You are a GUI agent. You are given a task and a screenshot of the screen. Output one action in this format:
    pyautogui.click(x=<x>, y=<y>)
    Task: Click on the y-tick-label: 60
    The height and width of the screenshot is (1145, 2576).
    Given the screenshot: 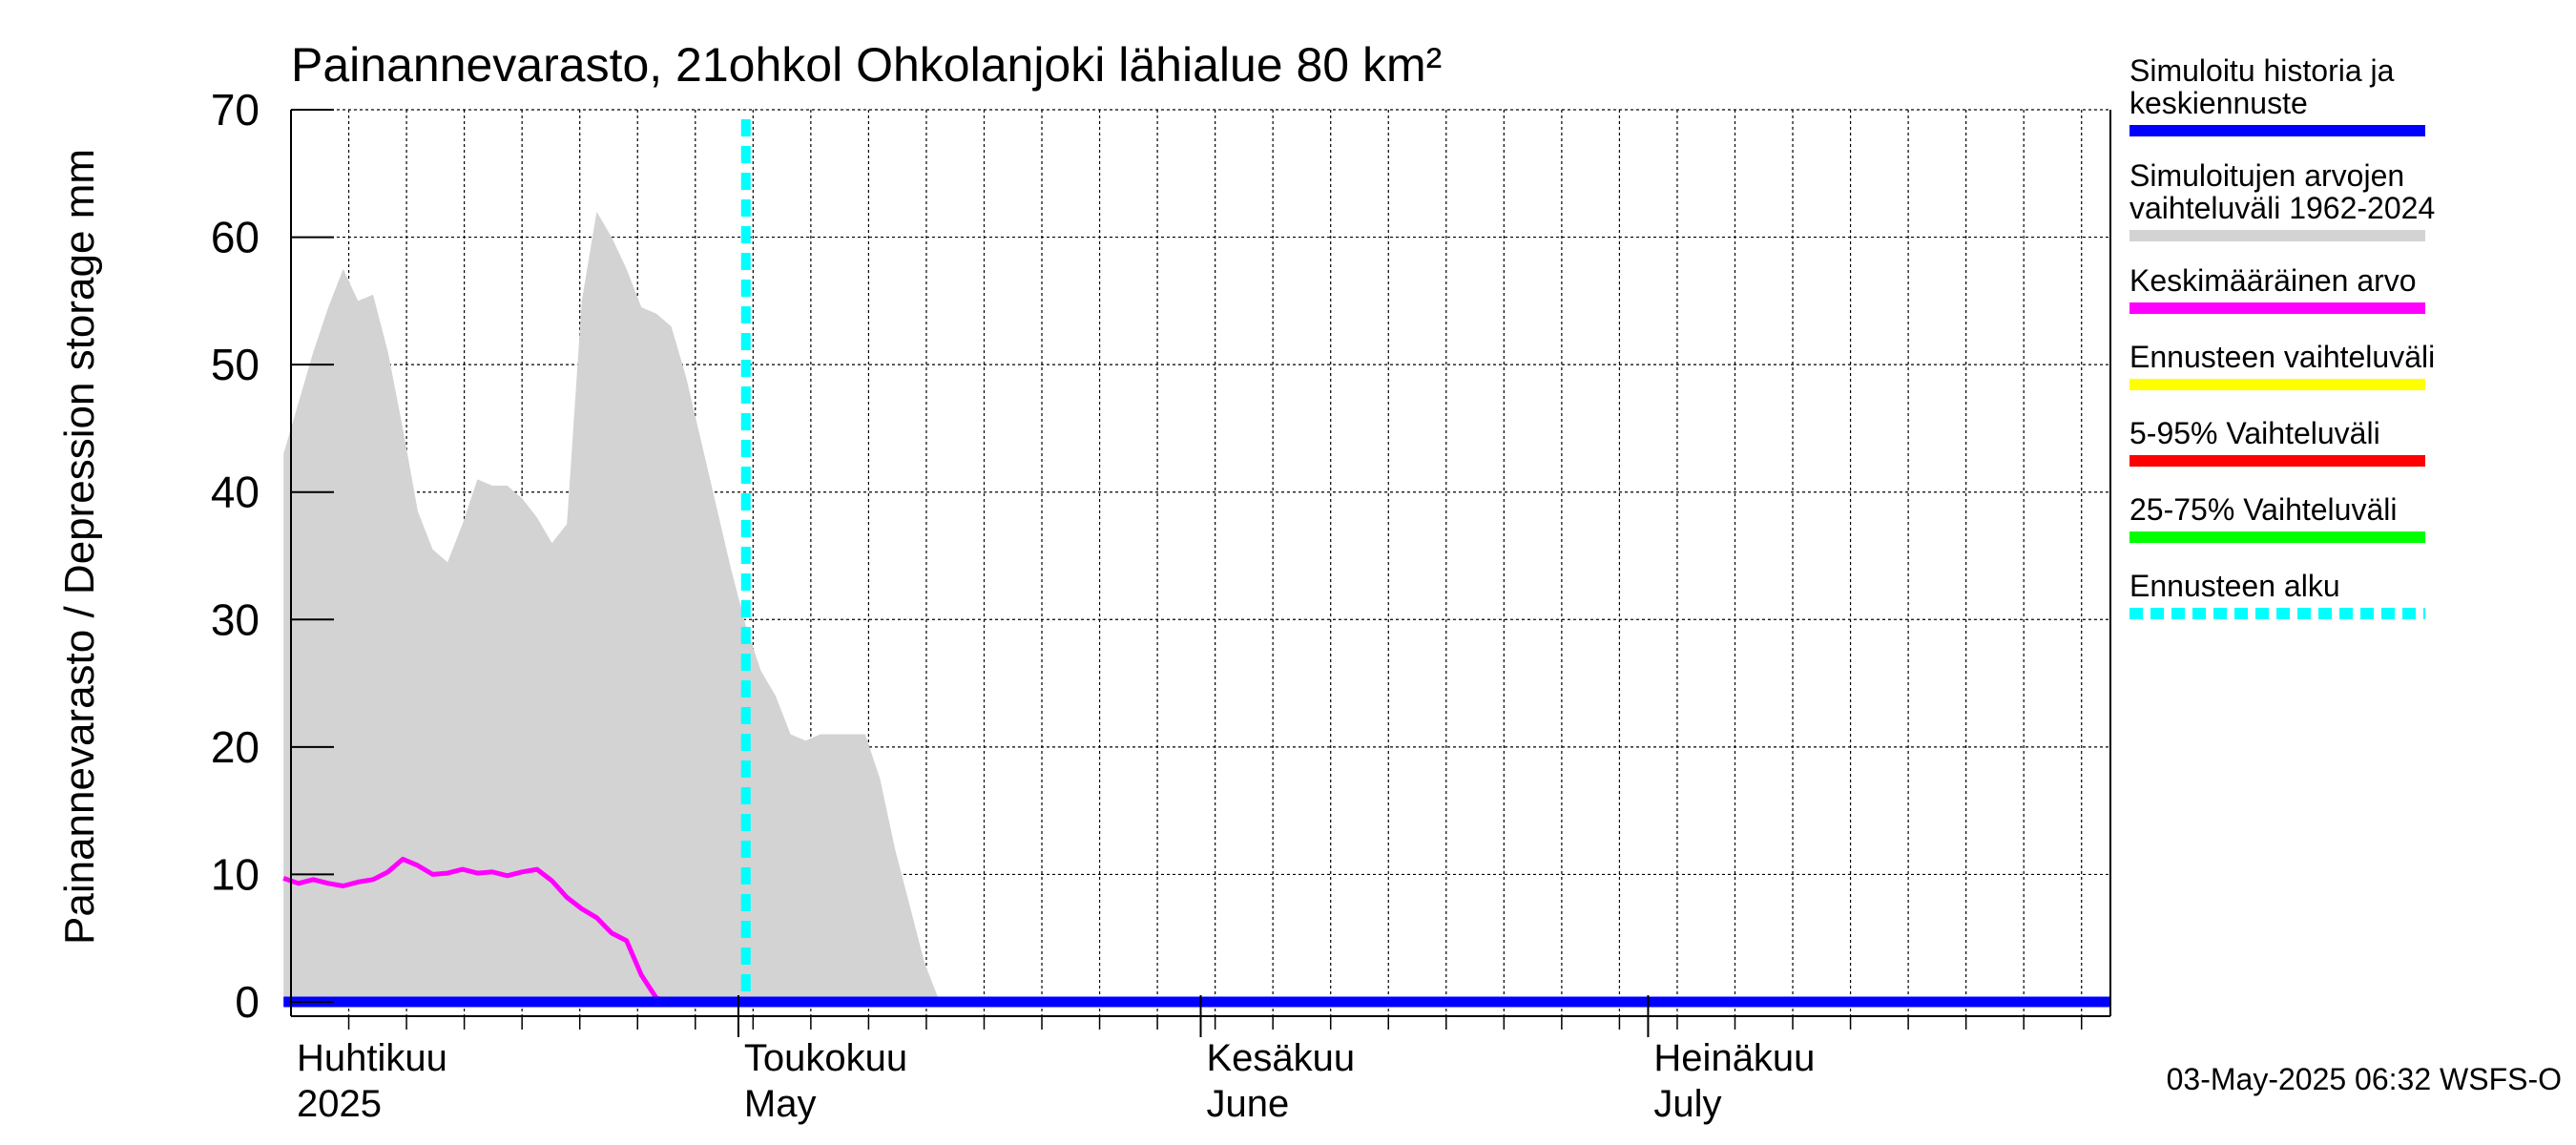 What is the action you would take?
    pyautogui.click(x=235, y=238)
    